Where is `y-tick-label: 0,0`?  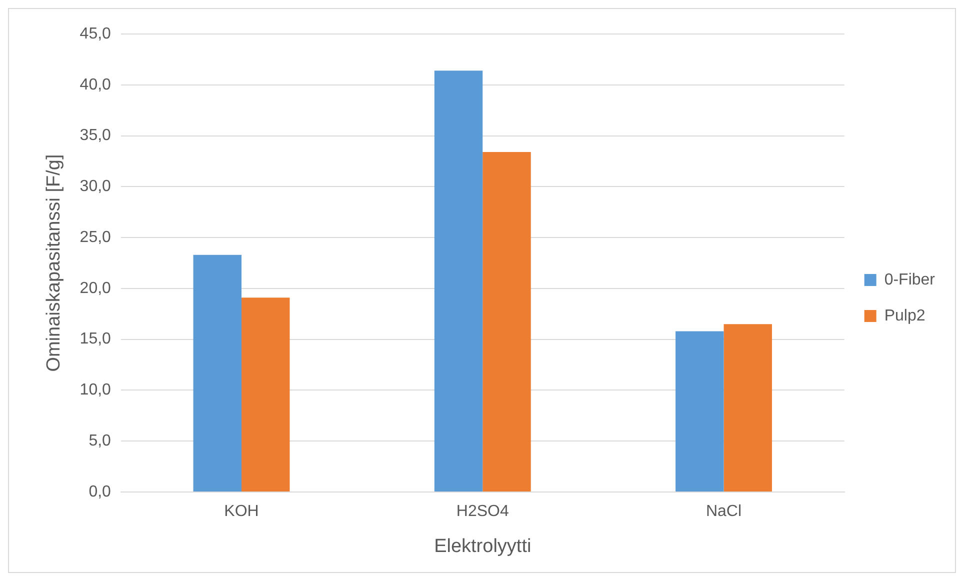 y-tick-label: 0,0 is located at coordinates (100, 491).